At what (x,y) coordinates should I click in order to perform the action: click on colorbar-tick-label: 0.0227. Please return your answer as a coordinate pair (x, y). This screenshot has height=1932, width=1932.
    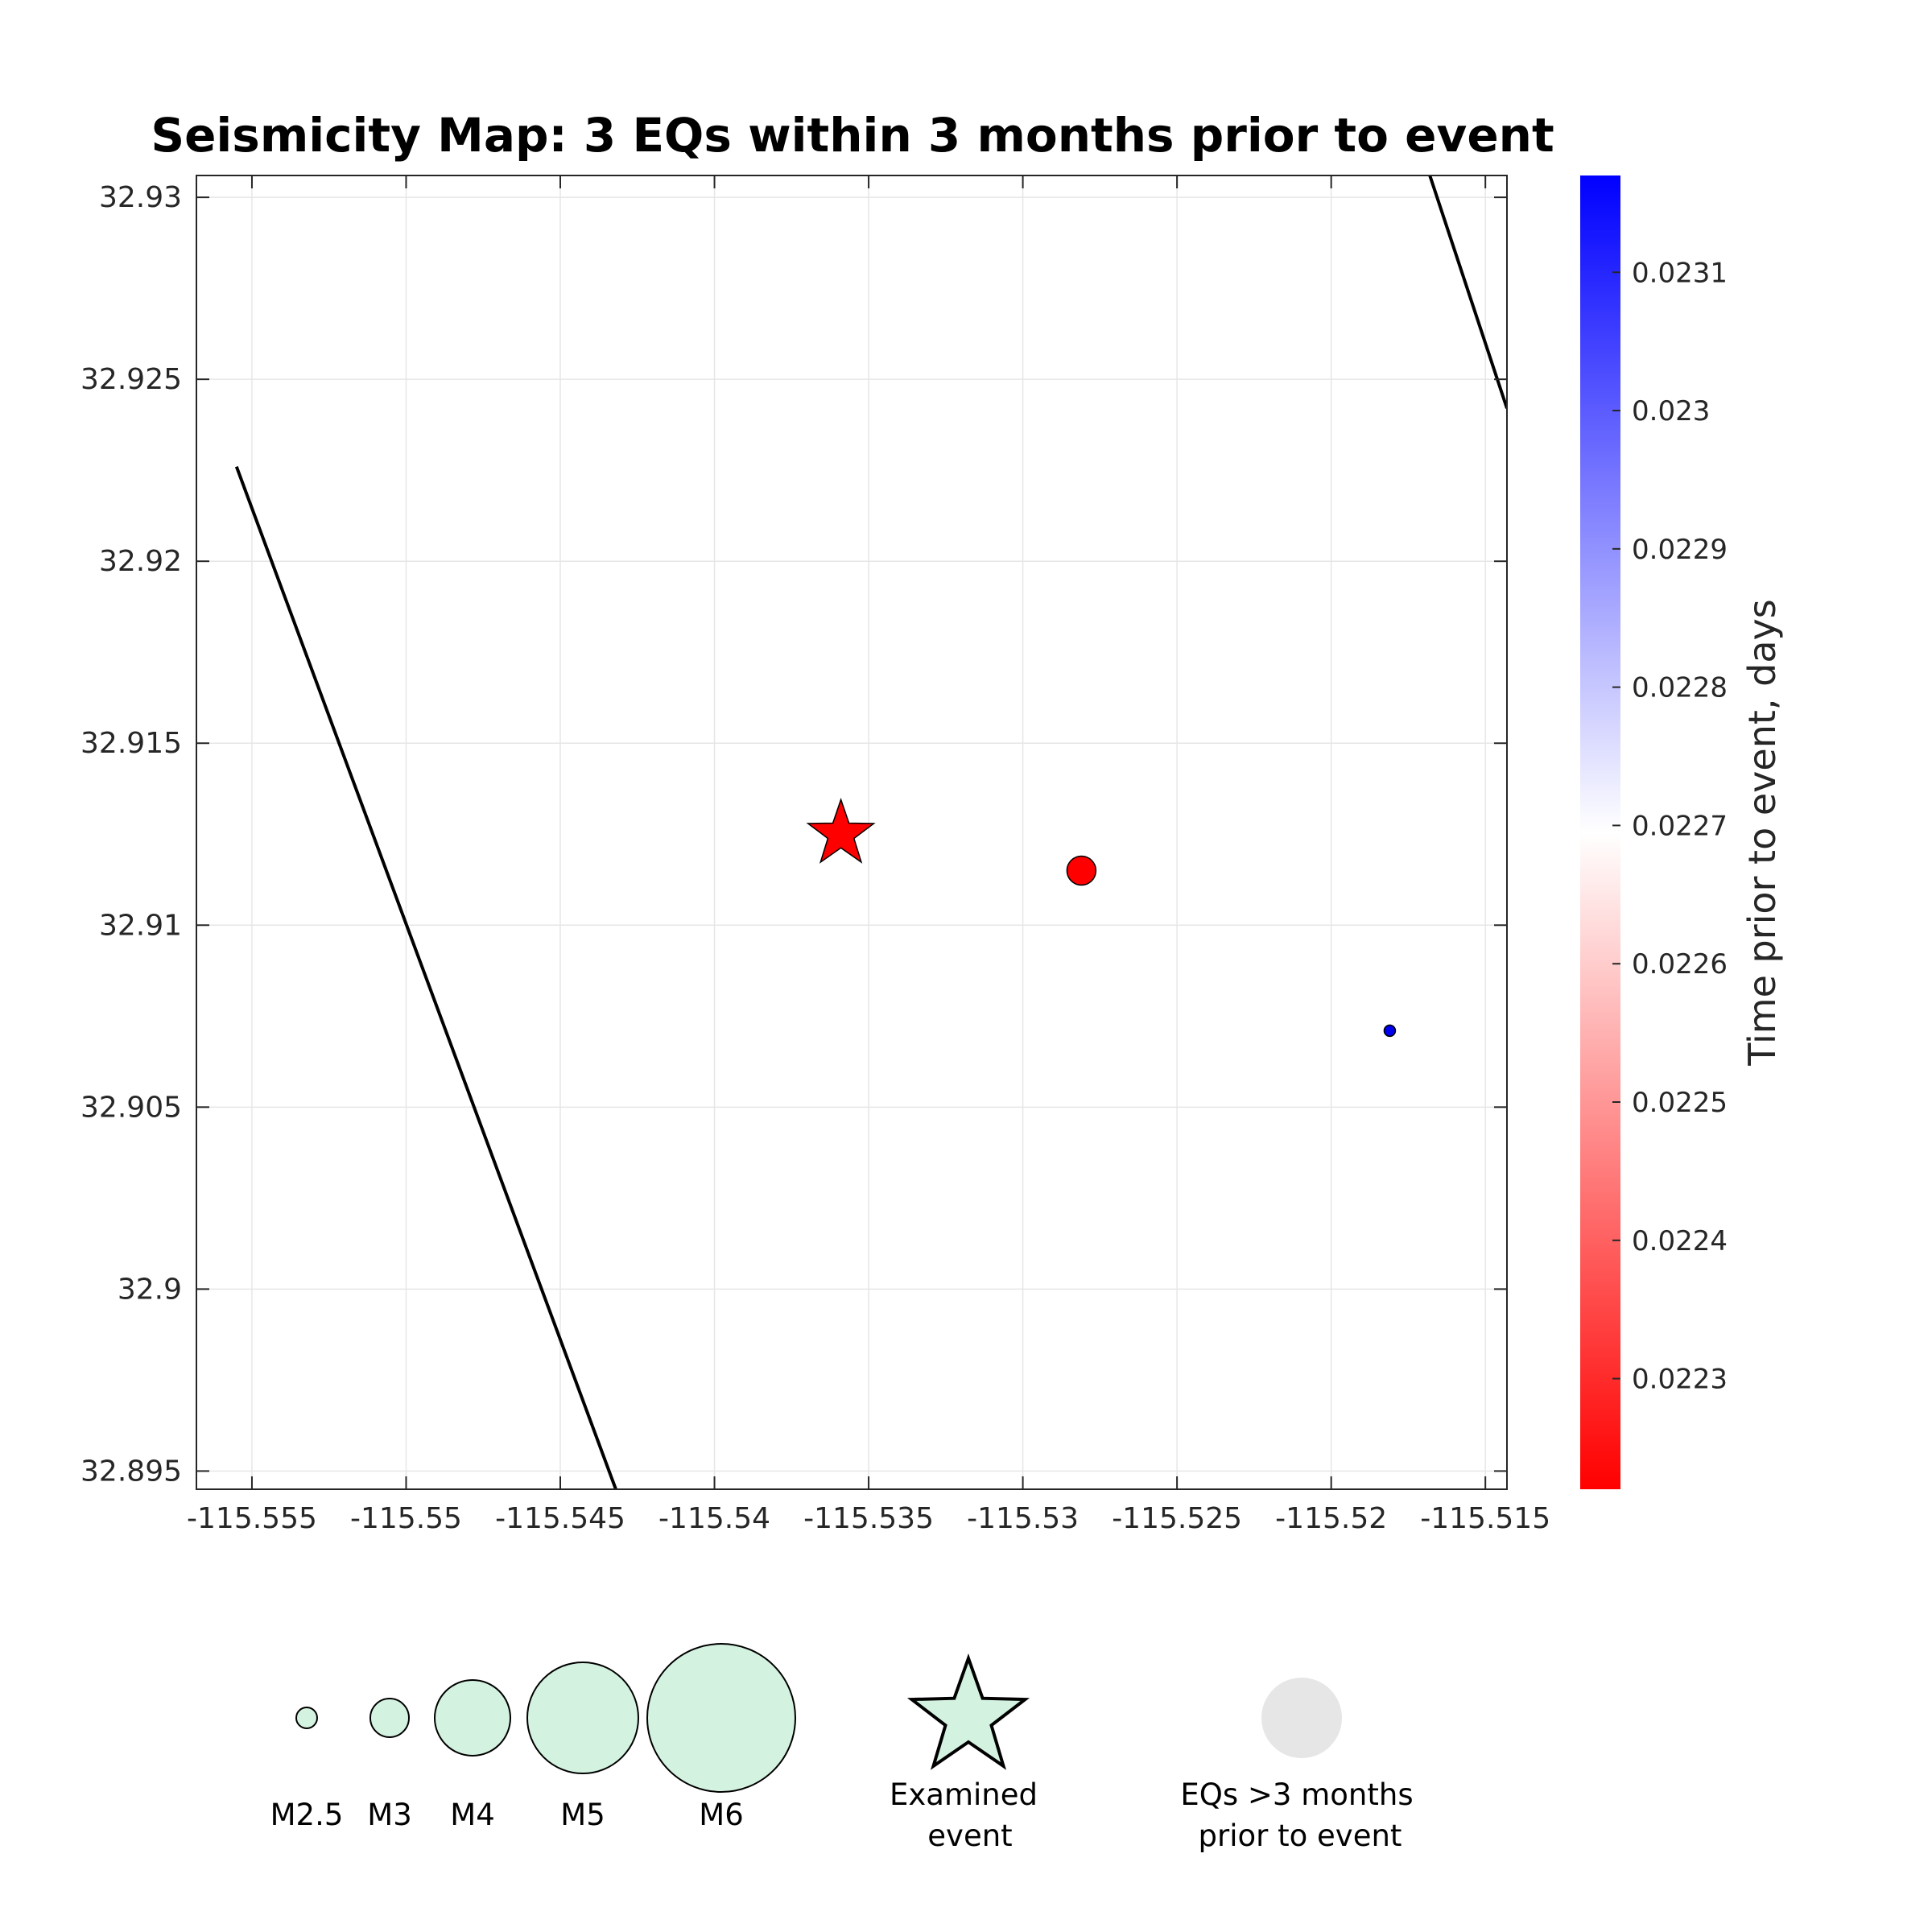
    Looking at the image, I should click on (1680, 826).